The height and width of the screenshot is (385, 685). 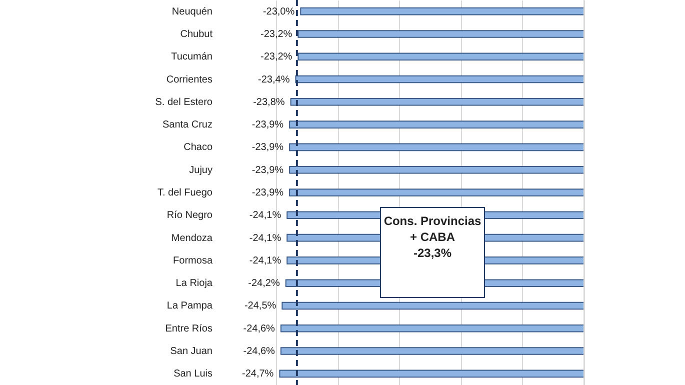 I want to click on y-tick-label: Mendoza, so click(x=192, y=238).